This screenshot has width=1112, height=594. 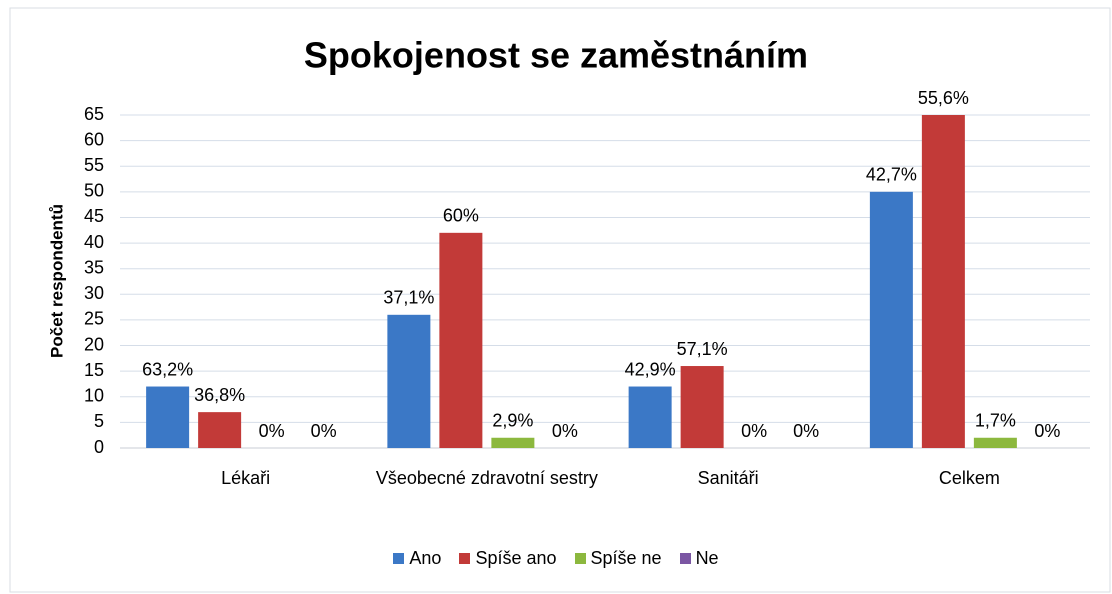 I want to click on legend: Ano Spíše ano Spíše ne Ne, so click(x=556, y=558).